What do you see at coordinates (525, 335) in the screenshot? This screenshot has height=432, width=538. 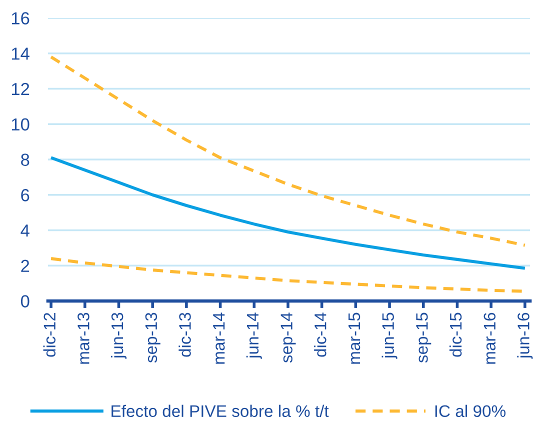 I see `x-tick-label: jun-16` at bounding box center [525, 335].